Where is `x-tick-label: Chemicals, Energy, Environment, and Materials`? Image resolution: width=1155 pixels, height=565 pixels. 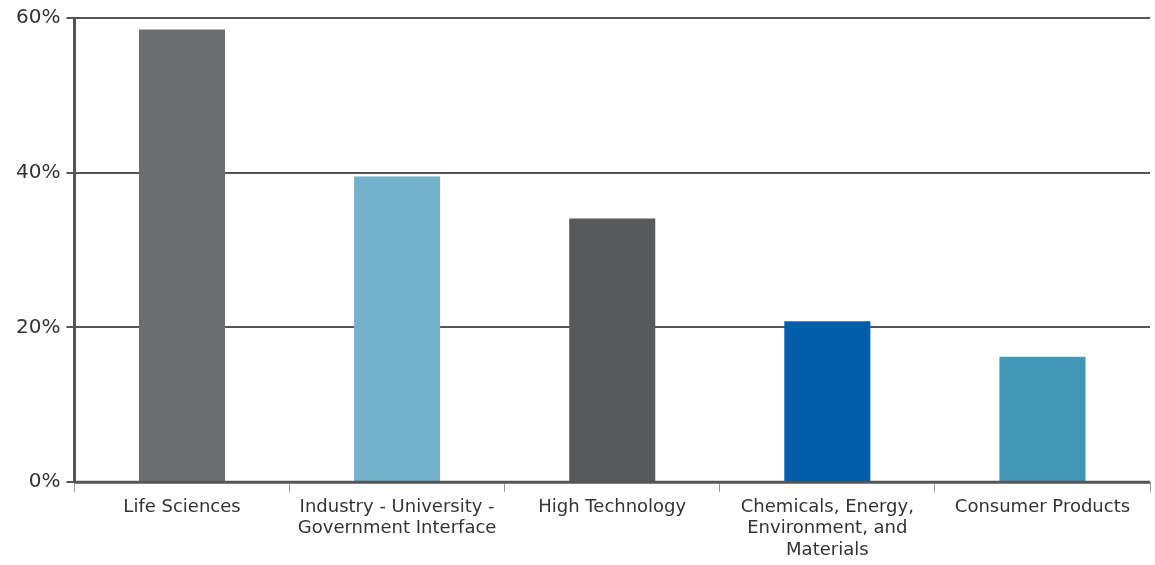
x-tick-label: Chemicals, Energy, Environment, and Materials is located at coordinates (827, 526).